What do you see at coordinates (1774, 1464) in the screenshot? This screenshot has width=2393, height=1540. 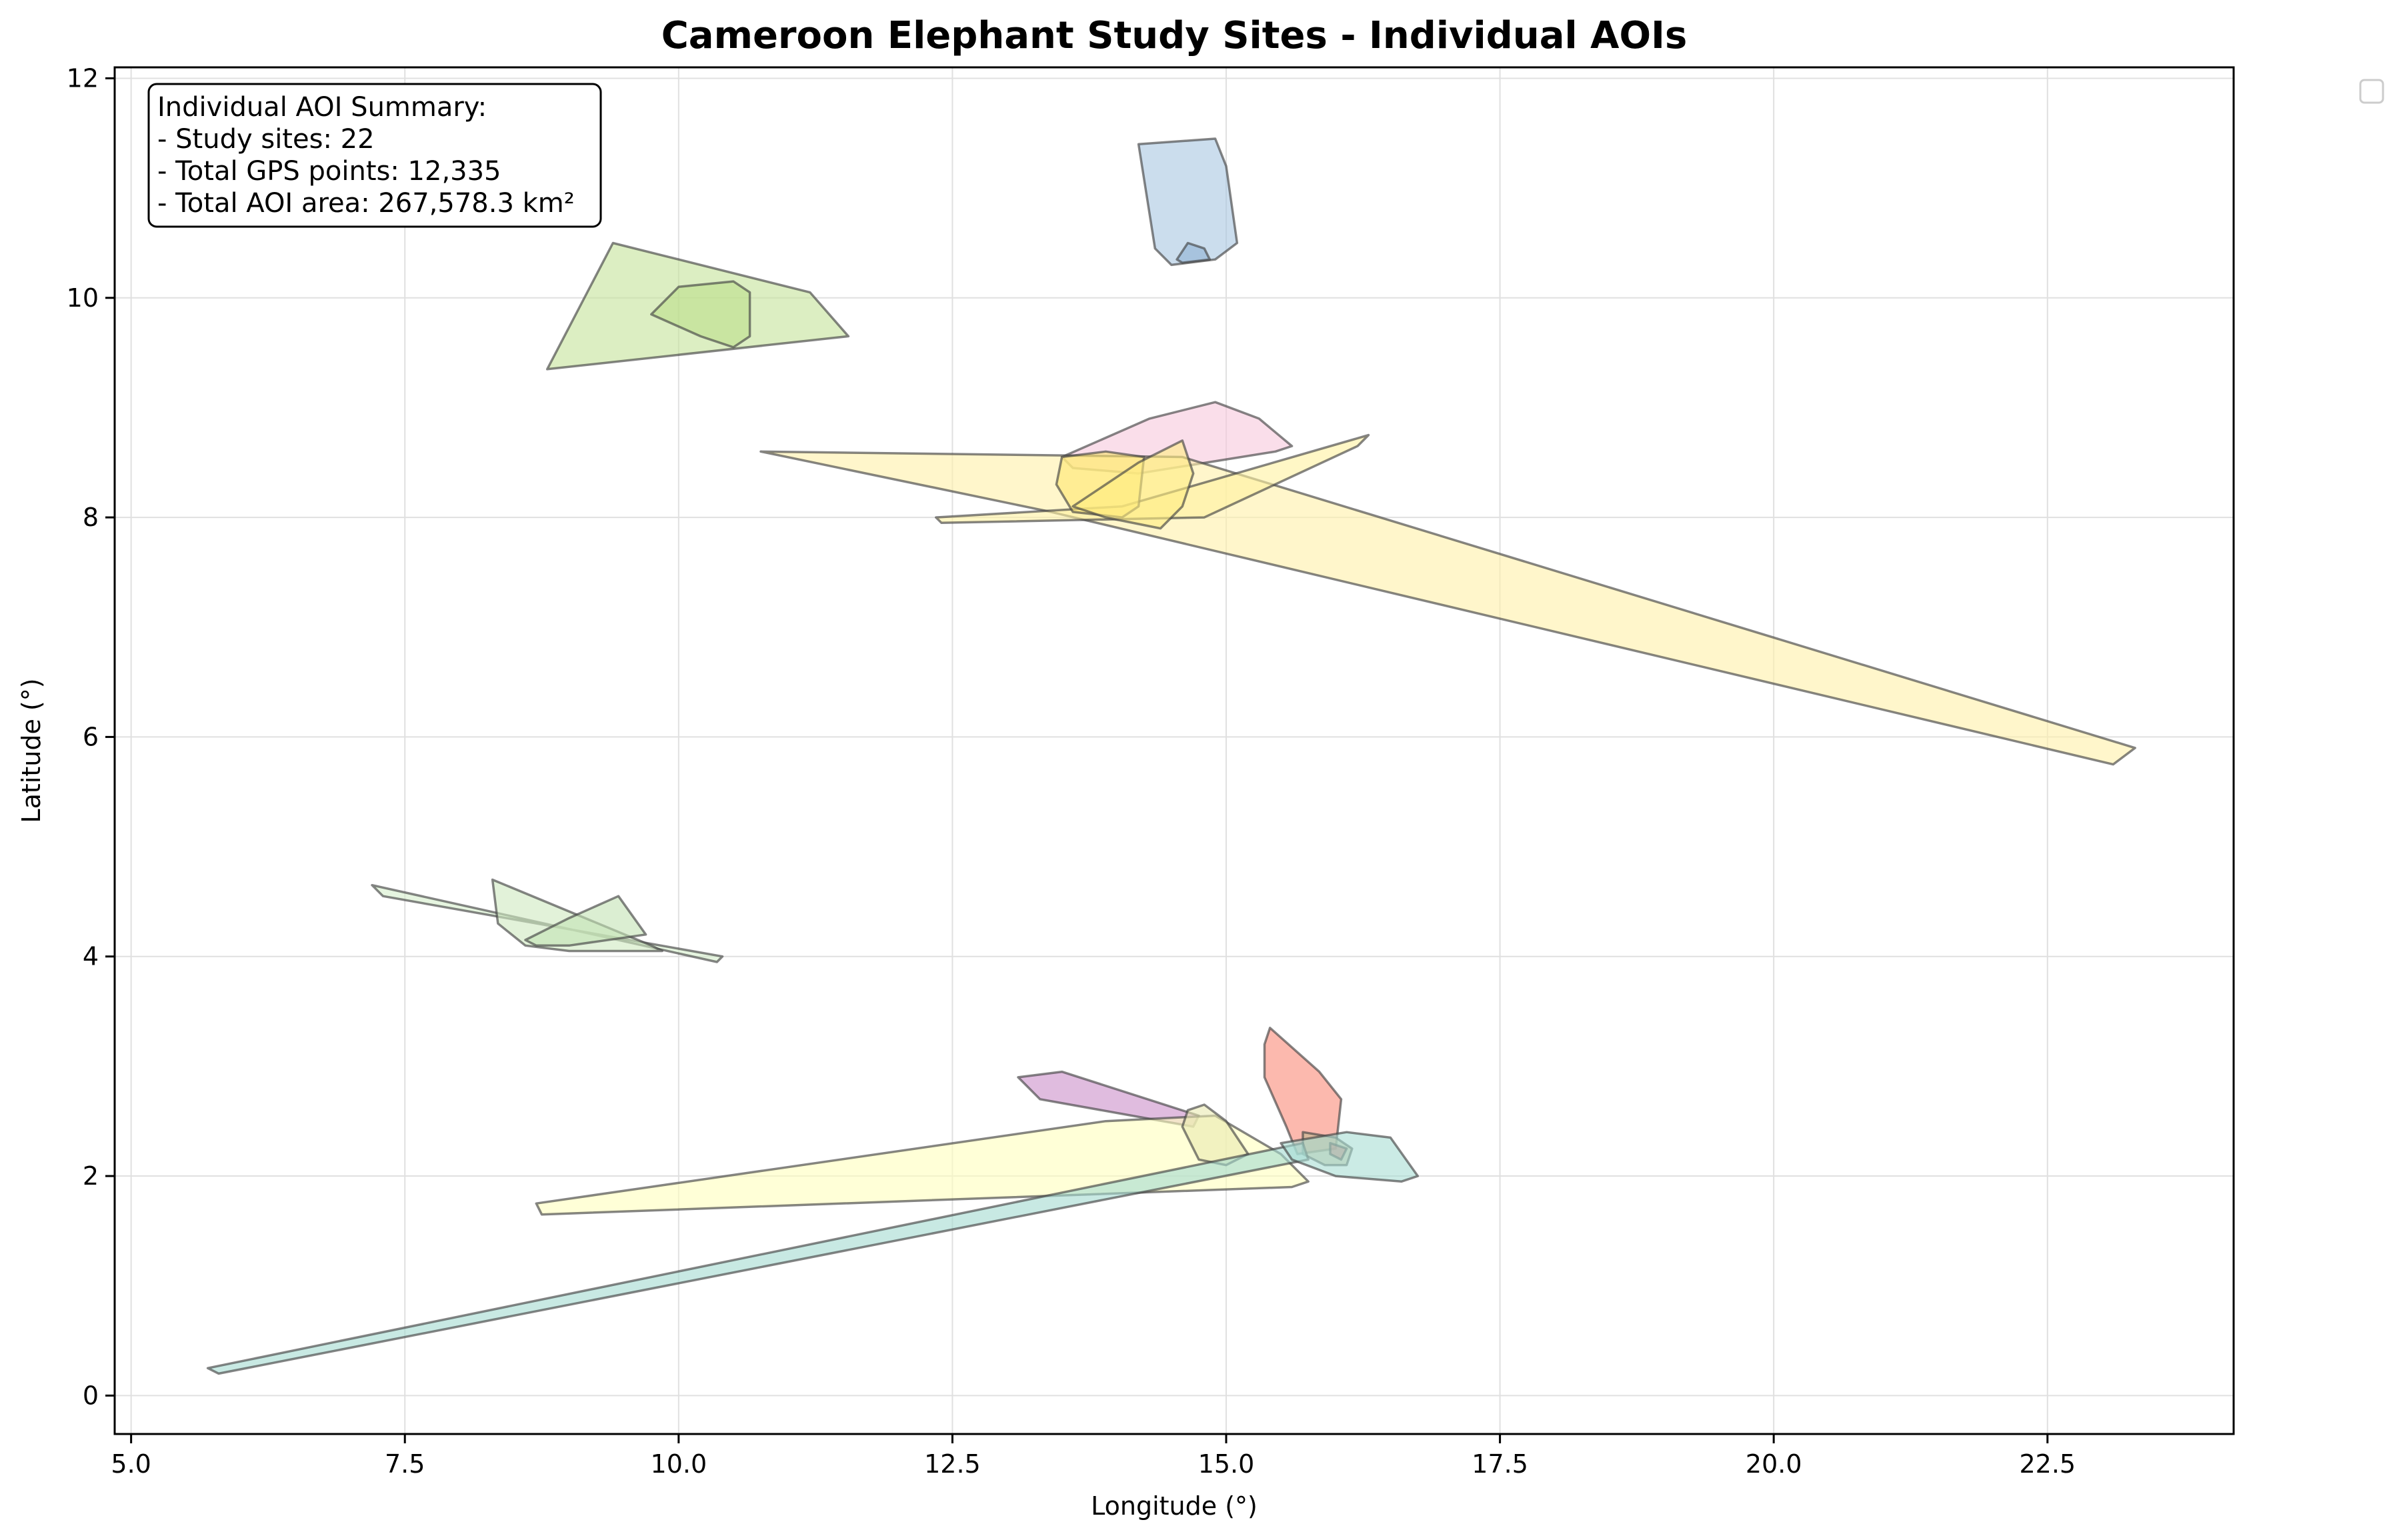 I see `x-tick-label: 20.0` at bounding box center [1774, 1464].